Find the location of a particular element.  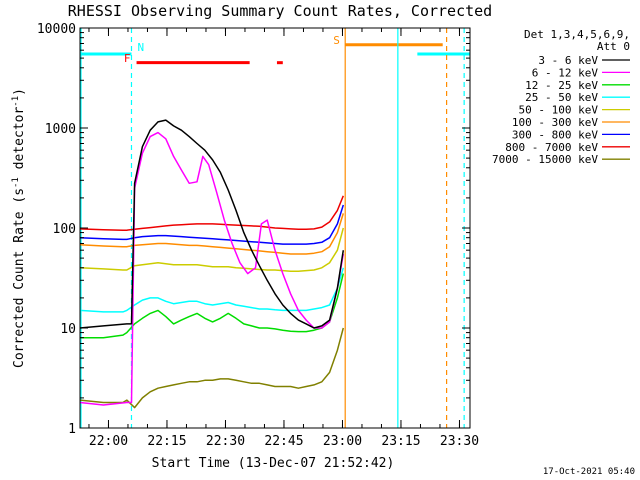

y-tick-label-4: 10000 is located at coordinates (56, 29).